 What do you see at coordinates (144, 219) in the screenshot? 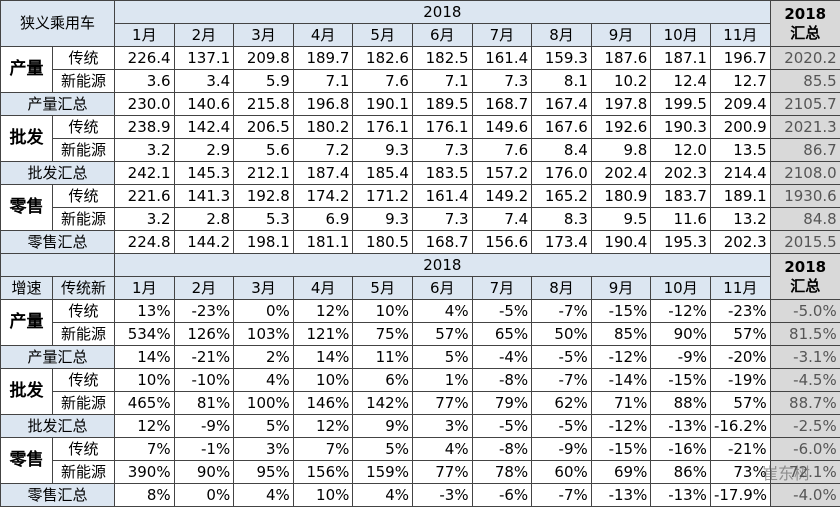
I see `value-cell: 3.2` at bounding box center [144, 219].